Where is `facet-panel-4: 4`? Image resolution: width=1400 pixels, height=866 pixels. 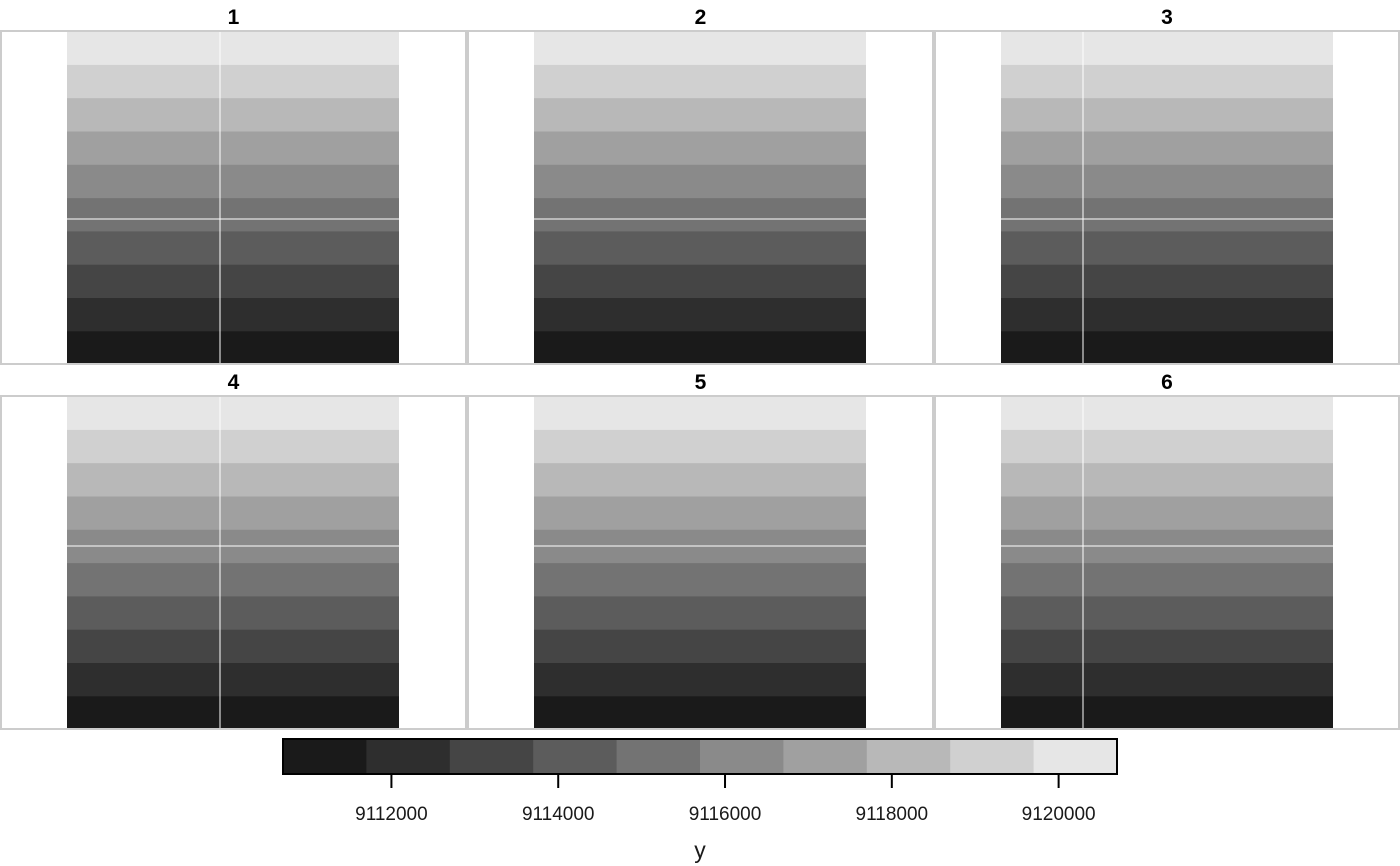 facet-panel-4: 4 is located at coordinates (233, 550).